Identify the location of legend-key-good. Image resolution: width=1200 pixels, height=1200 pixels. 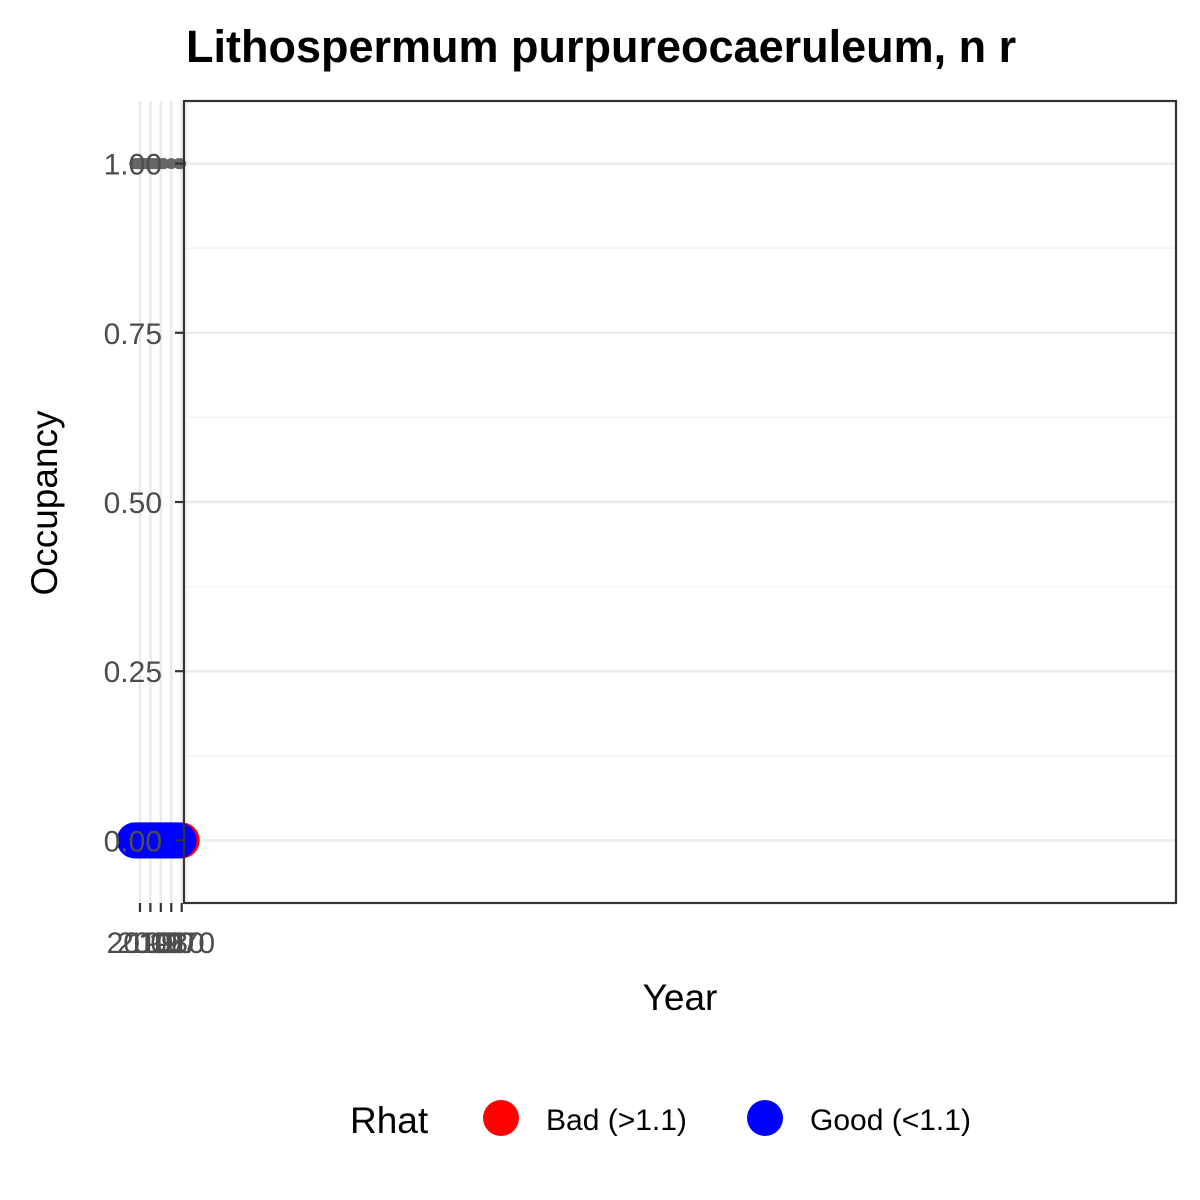
(765, 1118).